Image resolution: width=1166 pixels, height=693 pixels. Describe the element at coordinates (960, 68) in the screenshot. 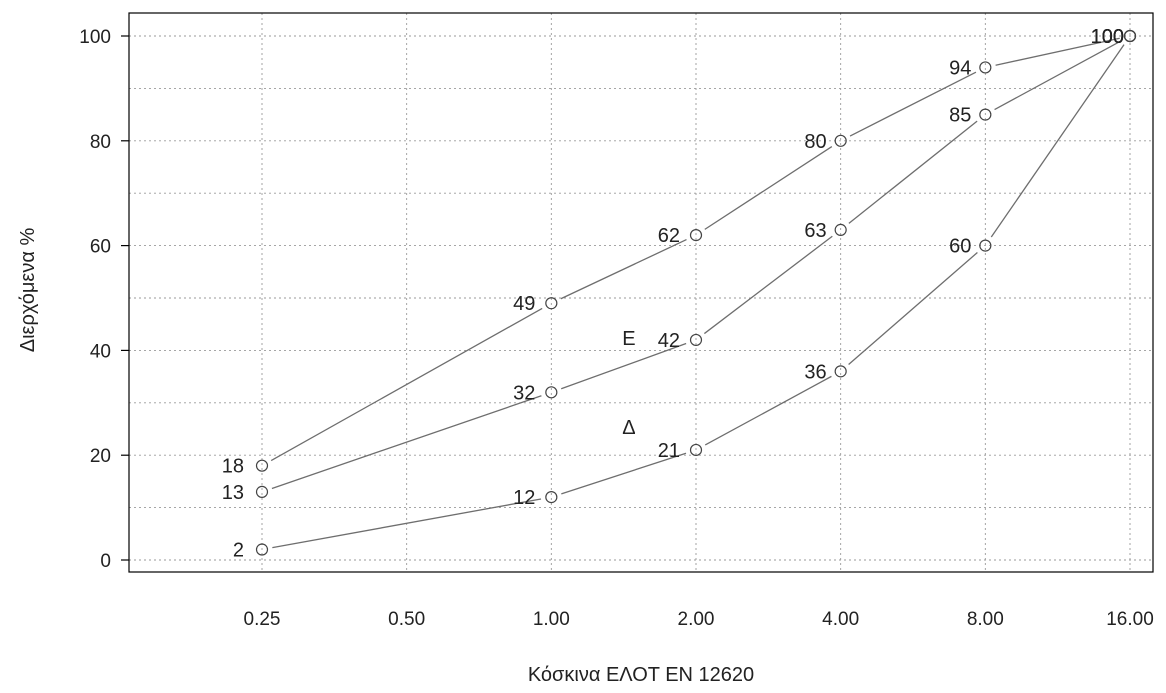

I see `series-1-data-label: 94` at that location.